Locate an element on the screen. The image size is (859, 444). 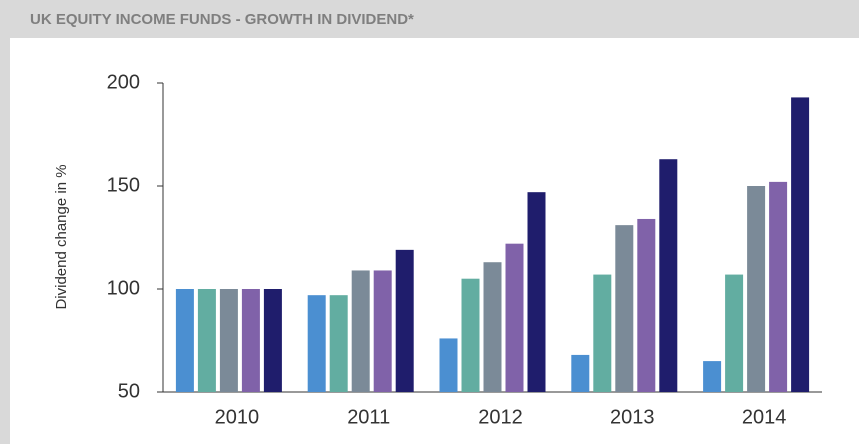
y-axis-label: Dividend change in % is located at coordinates (61, 236).